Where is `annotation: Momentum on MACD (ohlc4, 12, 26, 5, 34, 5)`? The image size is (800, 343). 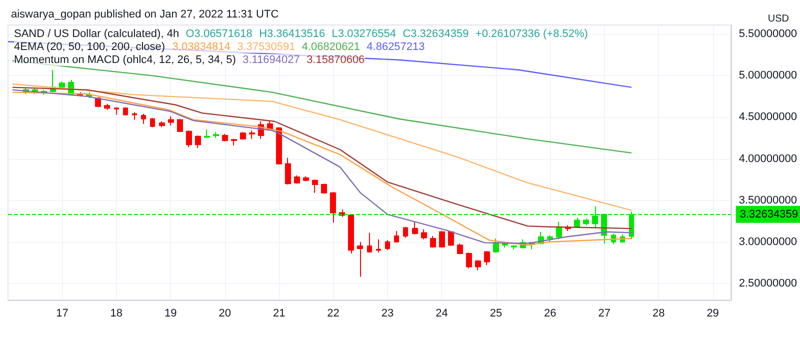
annotation: Momentum on MACD (ohlc4, 12, 26, 5, 34, 5) is located at coordinates (125, 60).